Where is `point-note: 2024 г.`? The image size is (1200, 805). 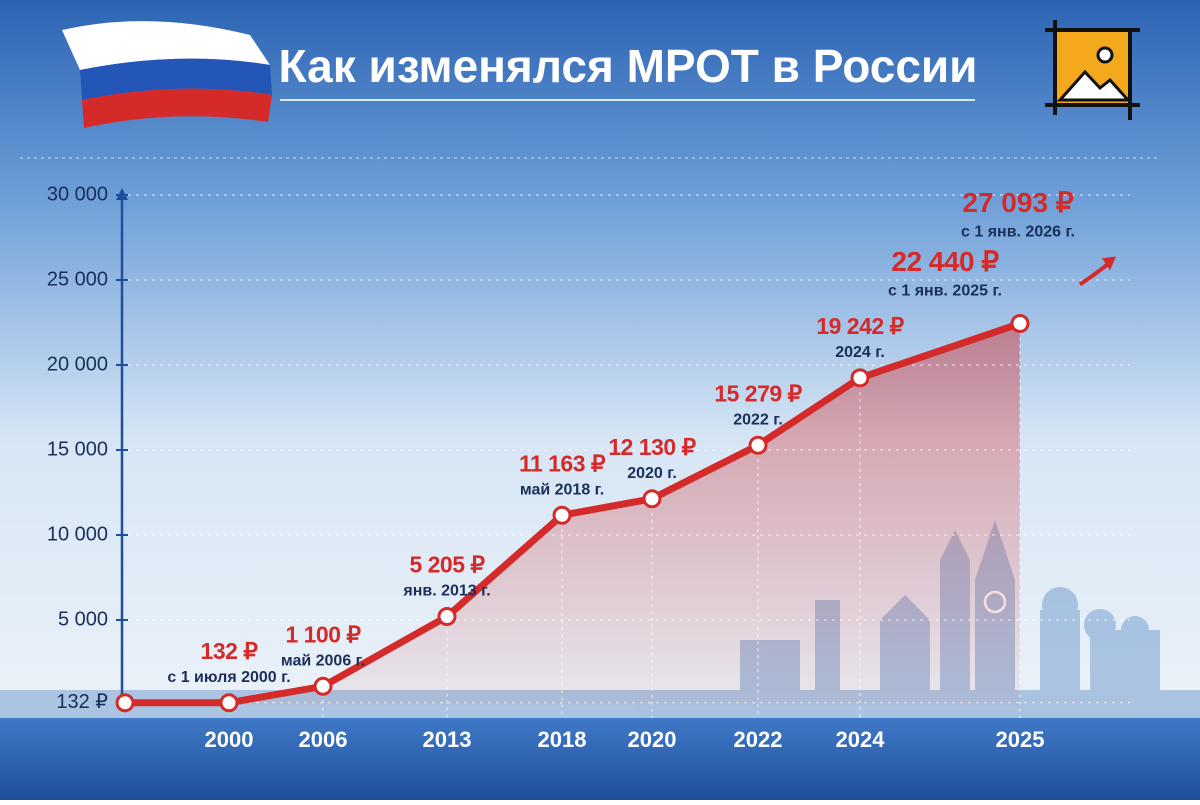
point-note: 2024 г. is located at coordinates (860, 352).